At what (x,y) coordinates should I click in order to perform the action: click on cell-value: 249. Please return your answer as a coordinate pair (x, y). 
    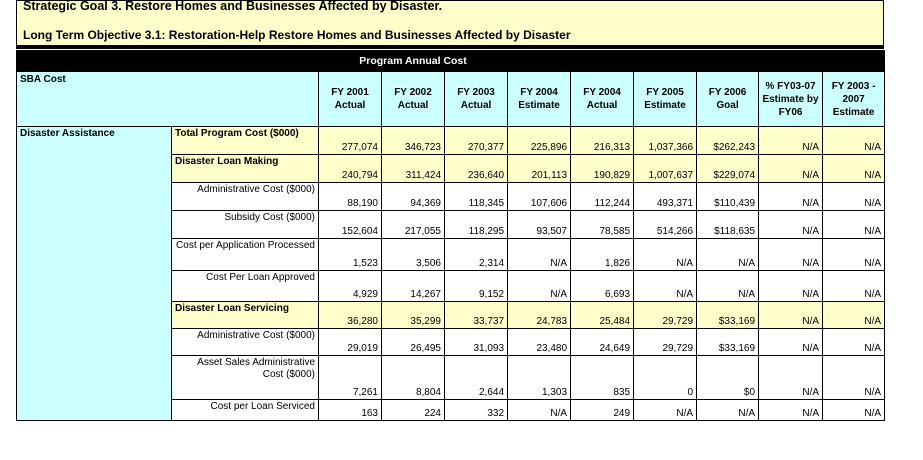
    Looking at the image, I should click on (602, 410).